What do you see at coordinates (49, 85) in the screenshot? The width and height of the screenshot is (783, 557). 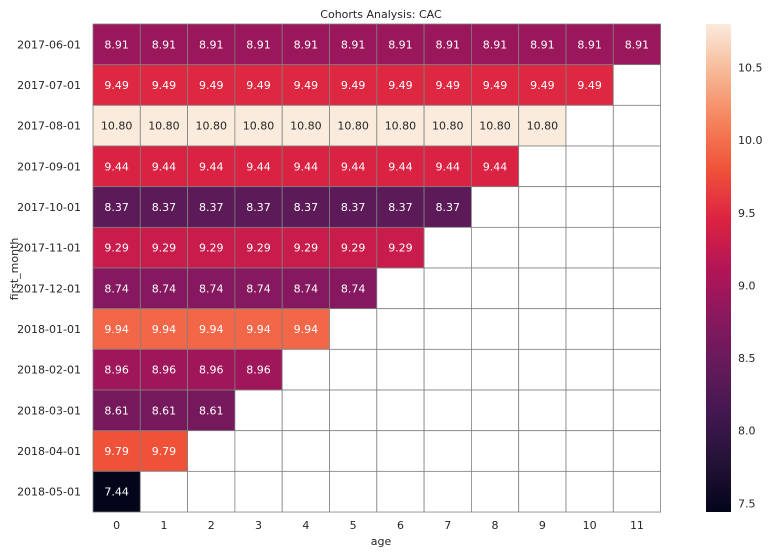 I see `y-tick-label: 2017-07-01` at bounding box center [49, 85].